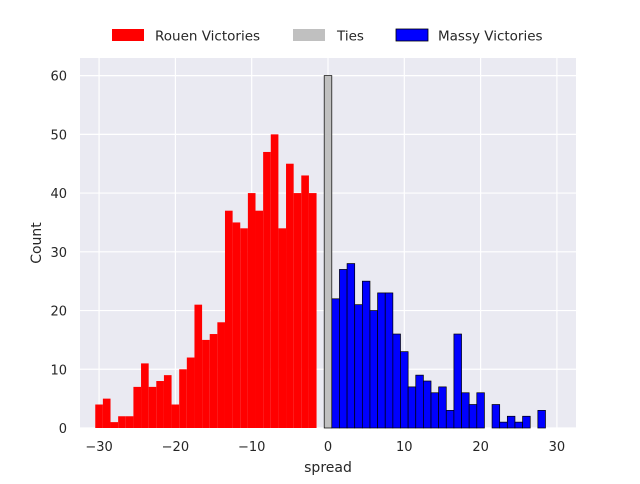 This screenshot has height=484, width=640. Describe the element at coordinates (480, 447) in the screenshot. I see `x-tick-label: 20` at that location.